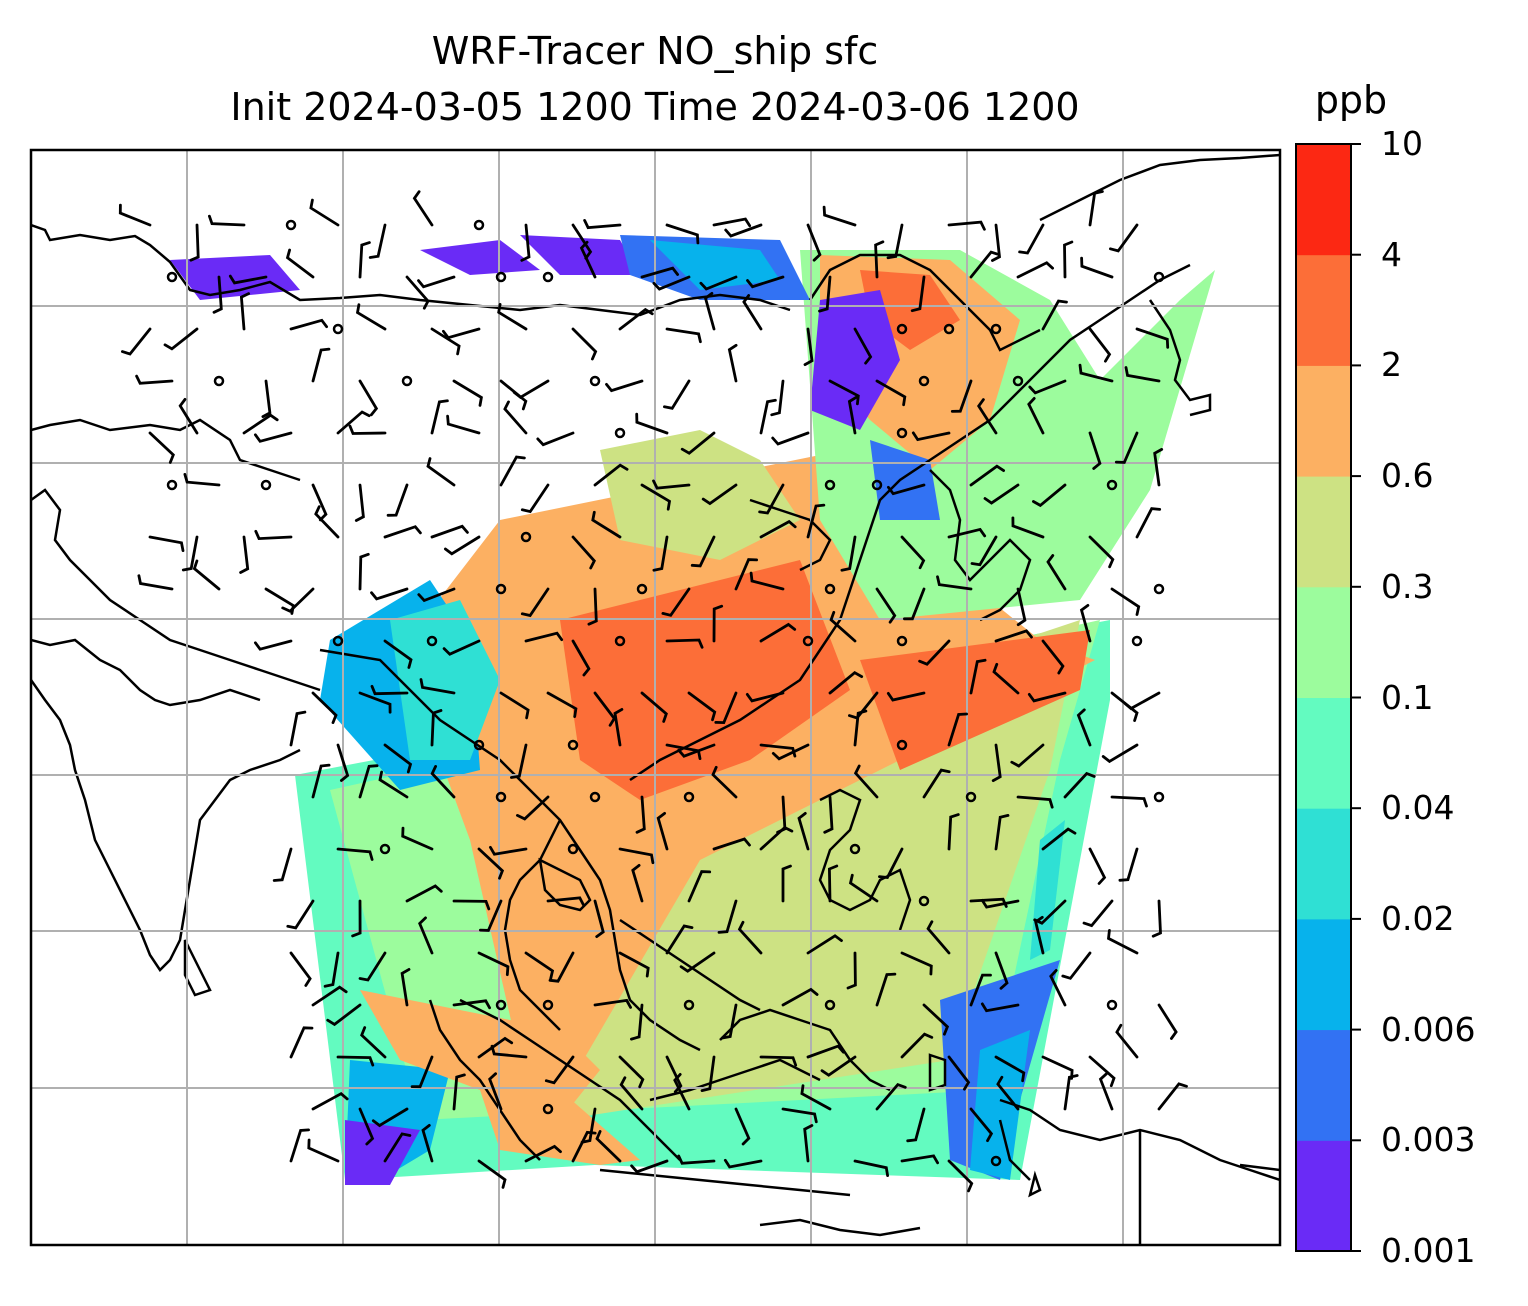 The image size is (1528, 1306). Describe the element at coordinates (1407, 697) in the screenshot. I see `colorbar-tick-label: 0.1` at that location.